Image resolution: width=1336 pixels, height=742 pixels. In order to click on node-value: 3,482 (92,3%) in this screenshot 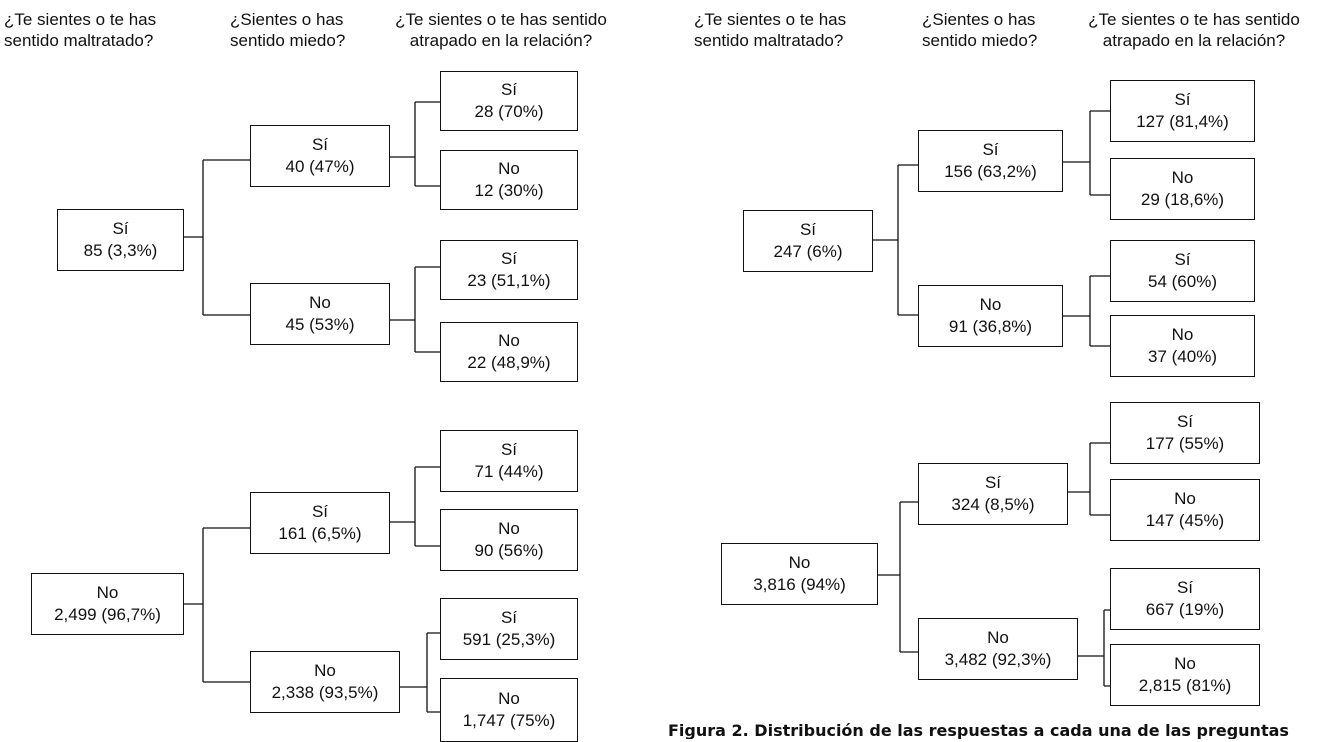, I will do `click(998, 659)`.